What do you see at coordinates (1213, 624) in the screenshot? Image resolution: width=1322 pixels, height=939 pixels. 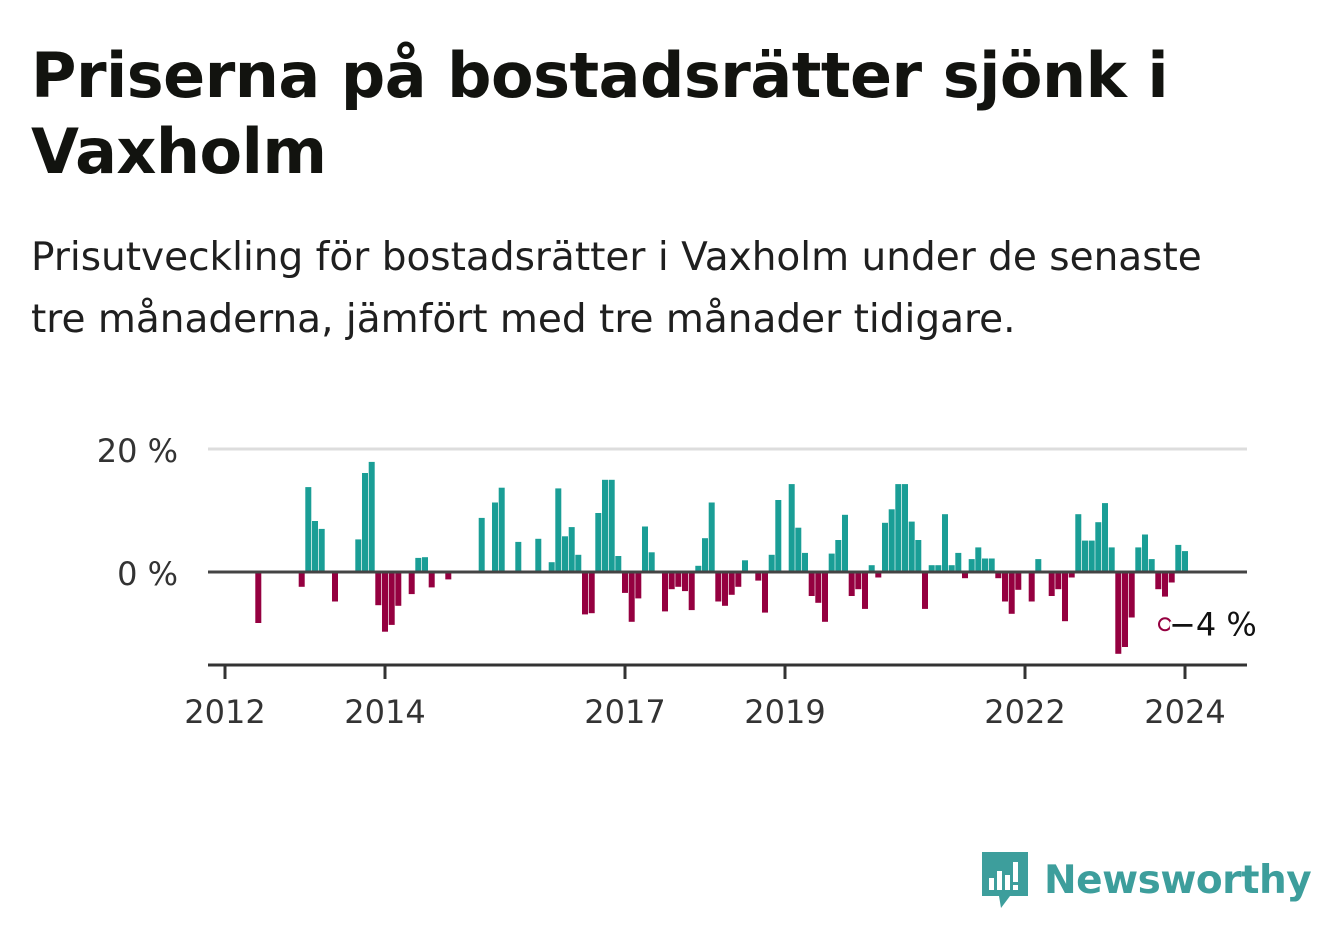 I see `annotation-label: −4 %` at bounding box center [1213, 624].